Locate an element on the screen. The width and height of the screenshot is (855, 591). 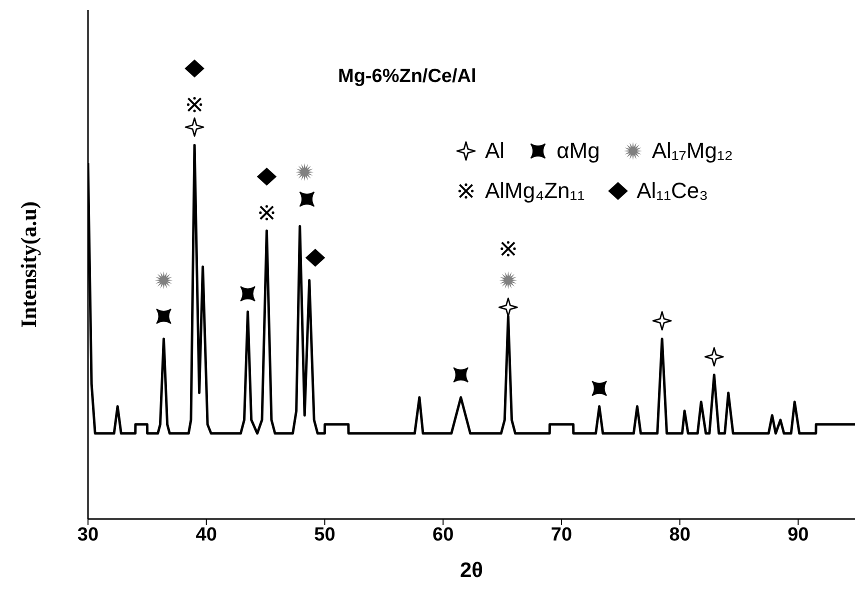
legend-label: AlMg₄Zn₁₁ is located at coordinates (535, 191).